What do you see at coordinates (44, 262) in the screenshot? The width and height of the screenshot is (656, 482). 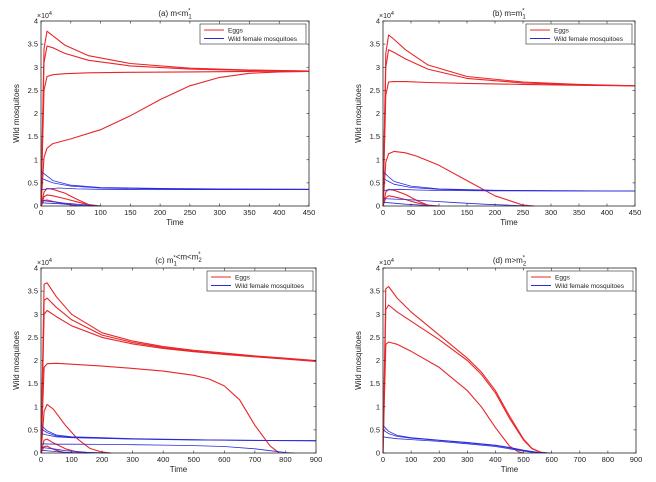 I see `y-exponent-c: ×10⁴` at bounding box center [44, 262].